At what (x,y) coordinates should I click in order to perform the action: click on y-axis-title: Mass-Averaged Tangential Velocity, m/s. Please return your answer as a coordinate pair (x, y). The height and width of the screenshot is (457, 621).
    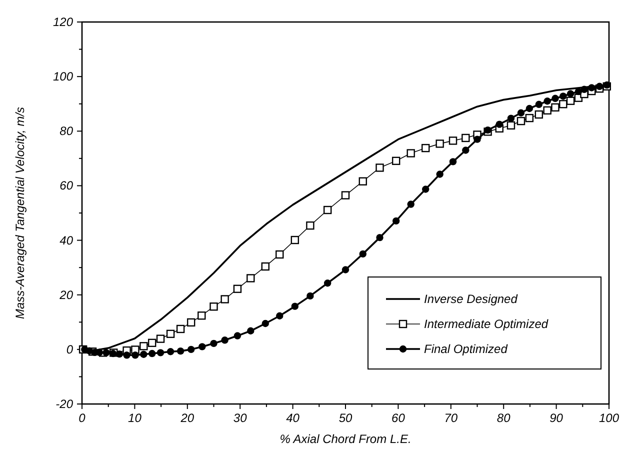
    Looking at the image, I should click on (20, 213).